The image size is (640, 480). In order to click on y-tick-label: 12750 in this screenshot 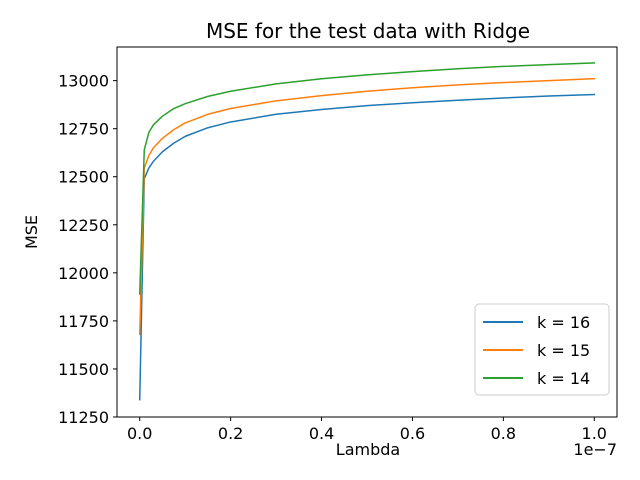, I will do `click(83, 129)`.